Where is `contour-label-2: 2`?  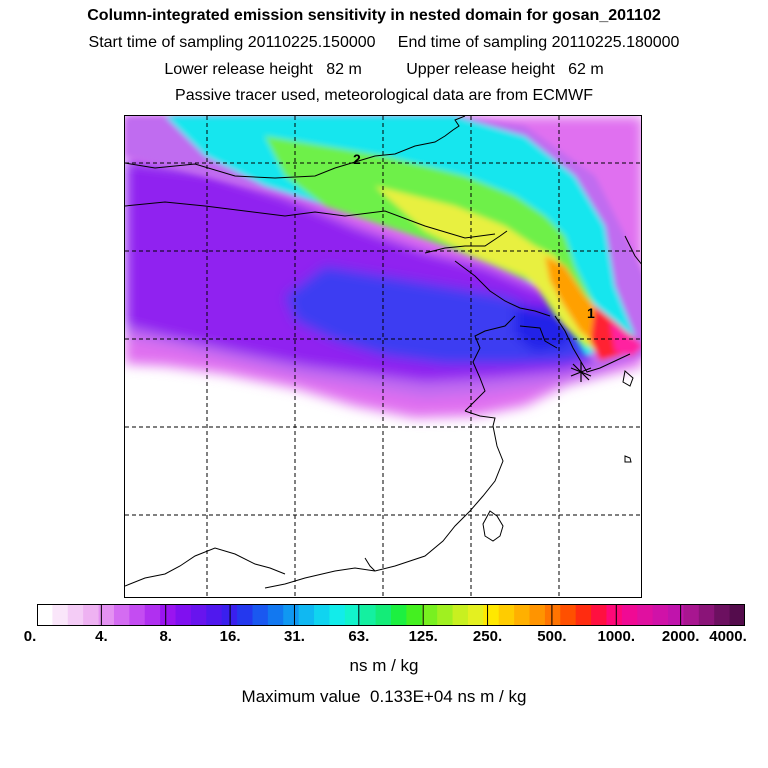
contour-label-2: 2 is located at coordinates (357, 159).